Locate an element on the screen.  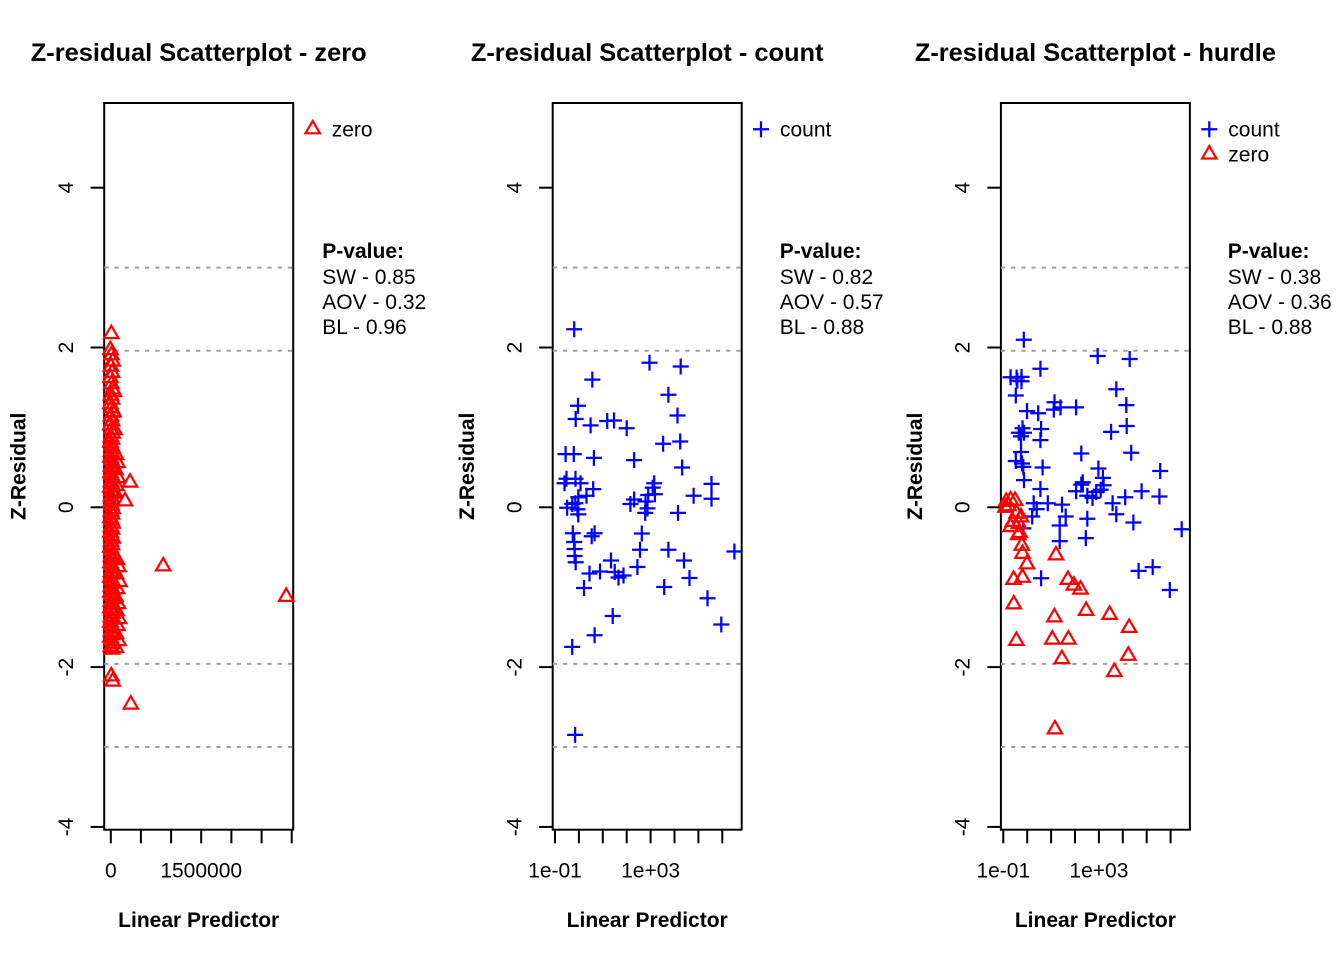
svg-text: BL - 0.96 is located at coordinates (364, 327).